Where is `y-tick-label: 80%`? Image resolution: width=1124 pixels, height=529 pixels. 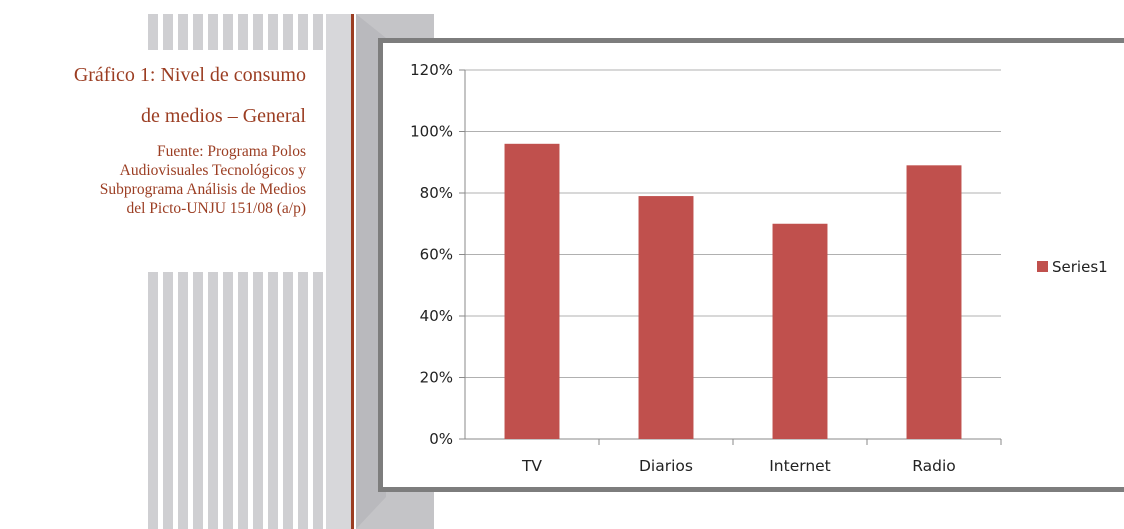 y-tick-label: 80% is located at coordinates (436, 193).